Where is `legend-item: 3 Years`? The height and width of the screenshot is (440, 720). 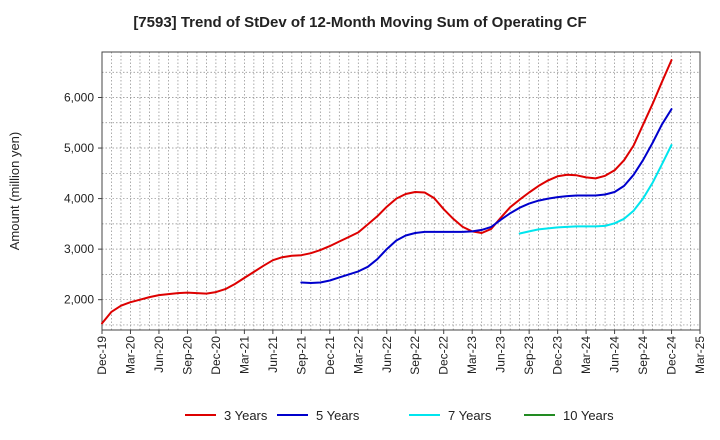 legend-item: 3 Years is located at coordinates (226, 415).